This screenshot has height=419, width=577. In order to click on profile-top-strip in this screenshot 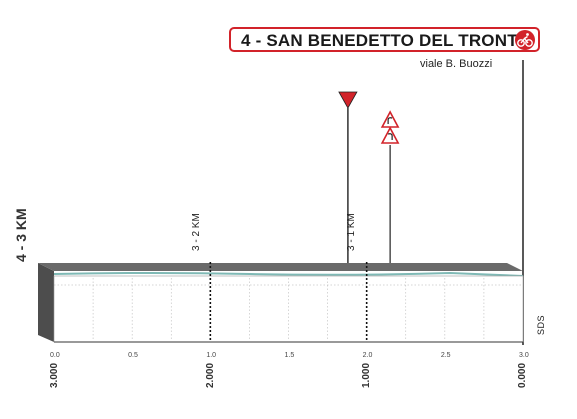, I will do `click(280, 267)`.